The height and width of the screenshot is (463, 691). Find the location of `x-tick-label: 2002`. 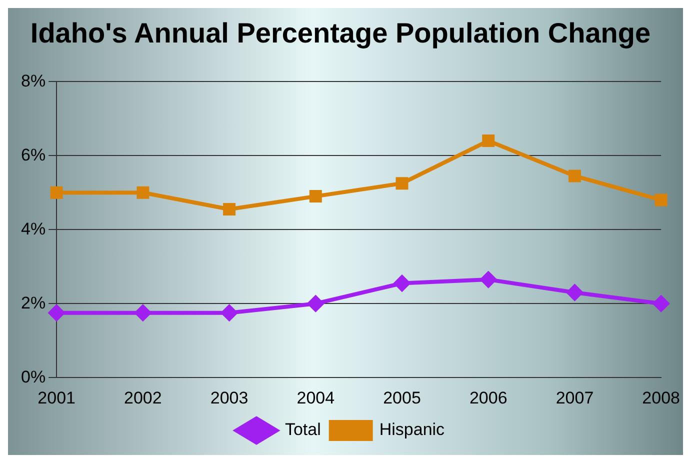

x-tick-label: 2002 is located at coordinates (143, 398).